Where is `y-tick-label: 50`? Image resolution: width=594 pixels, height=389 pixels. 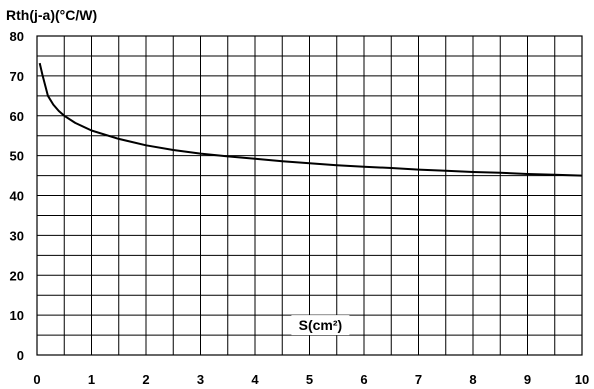
y-tick-label: 50 is located at coordinates (17, 156).